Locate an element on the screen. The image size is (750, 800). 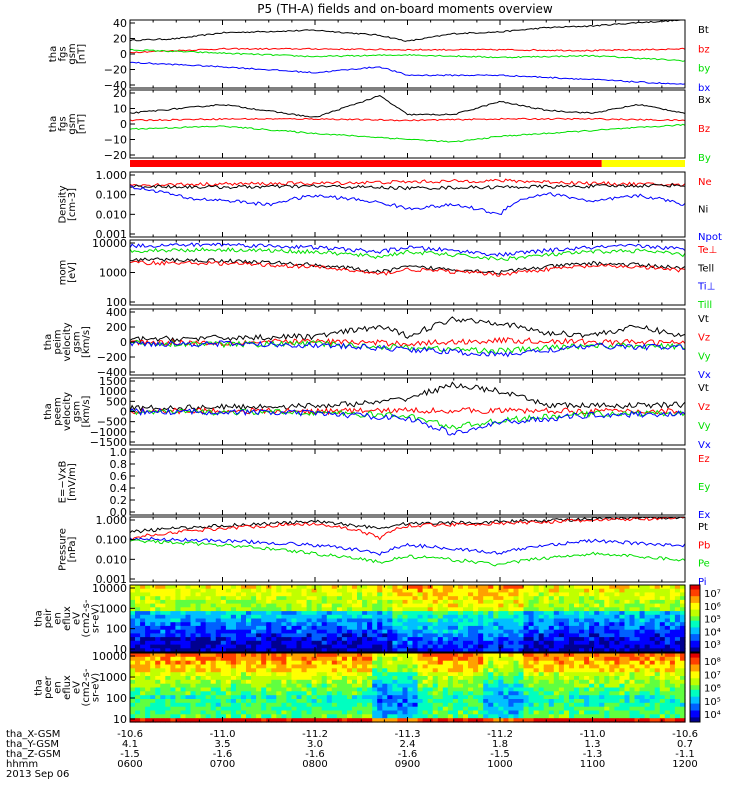
footer-value: 1200 is located at coordinates (684, 764).